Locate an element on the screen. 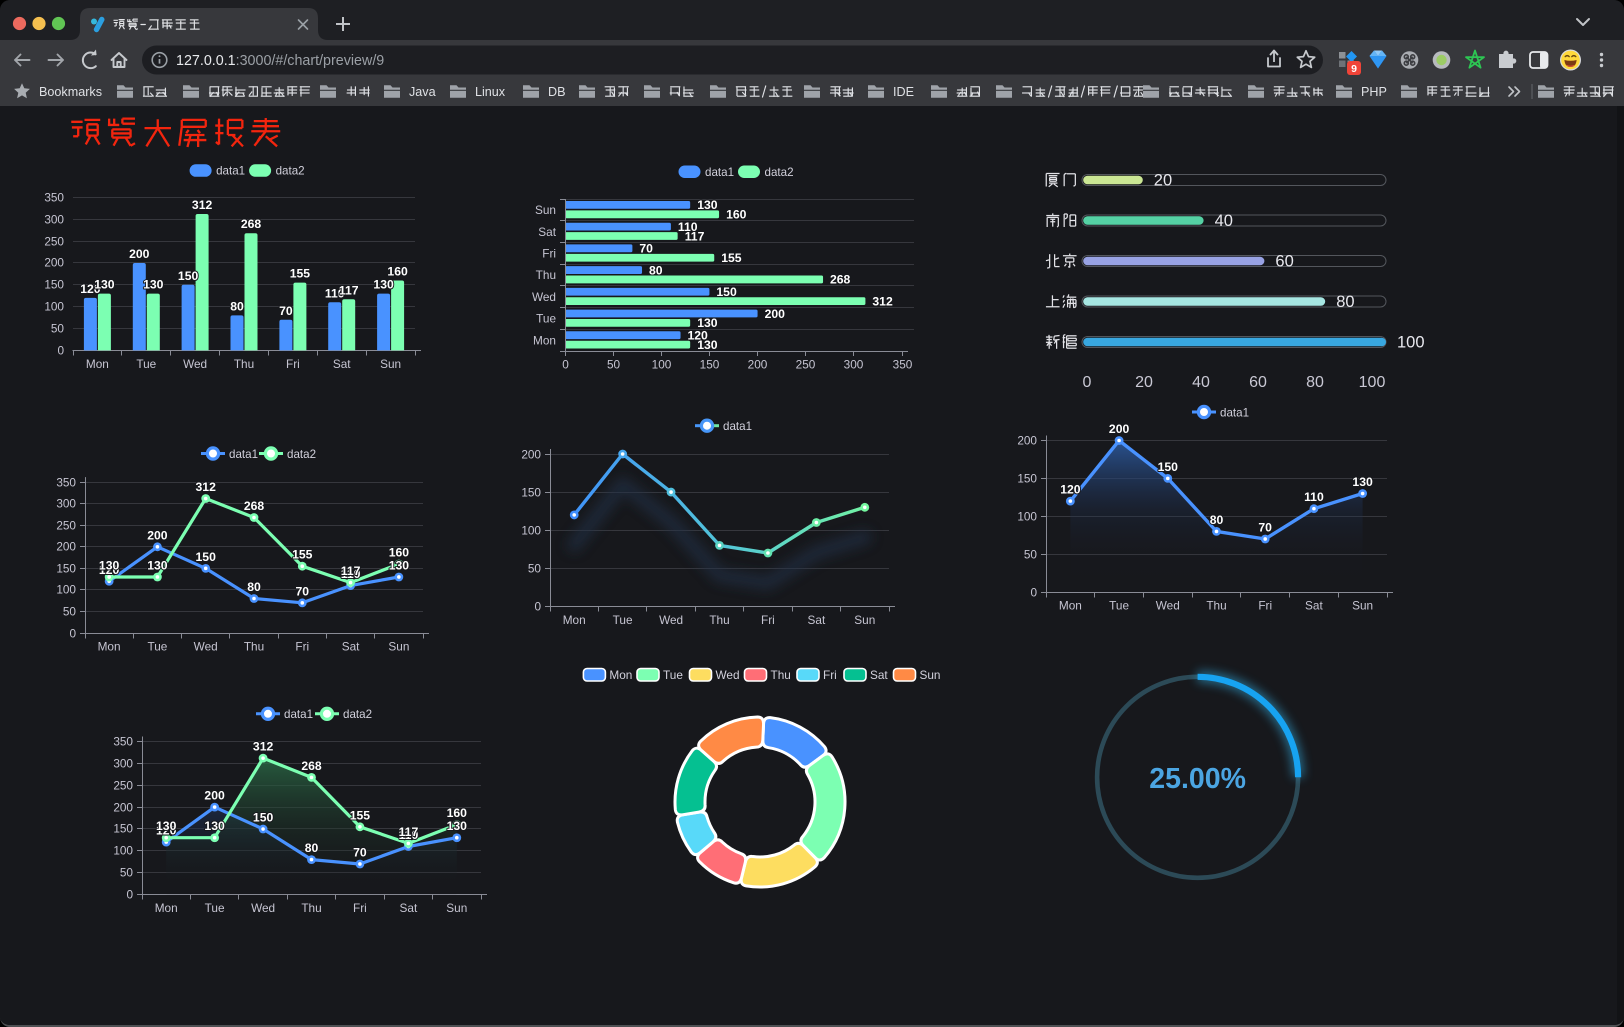 Image resolution: width=1624 pixels, height=1027 pixels. svg-text: Bookmarks is located at coordinates (70, 92).